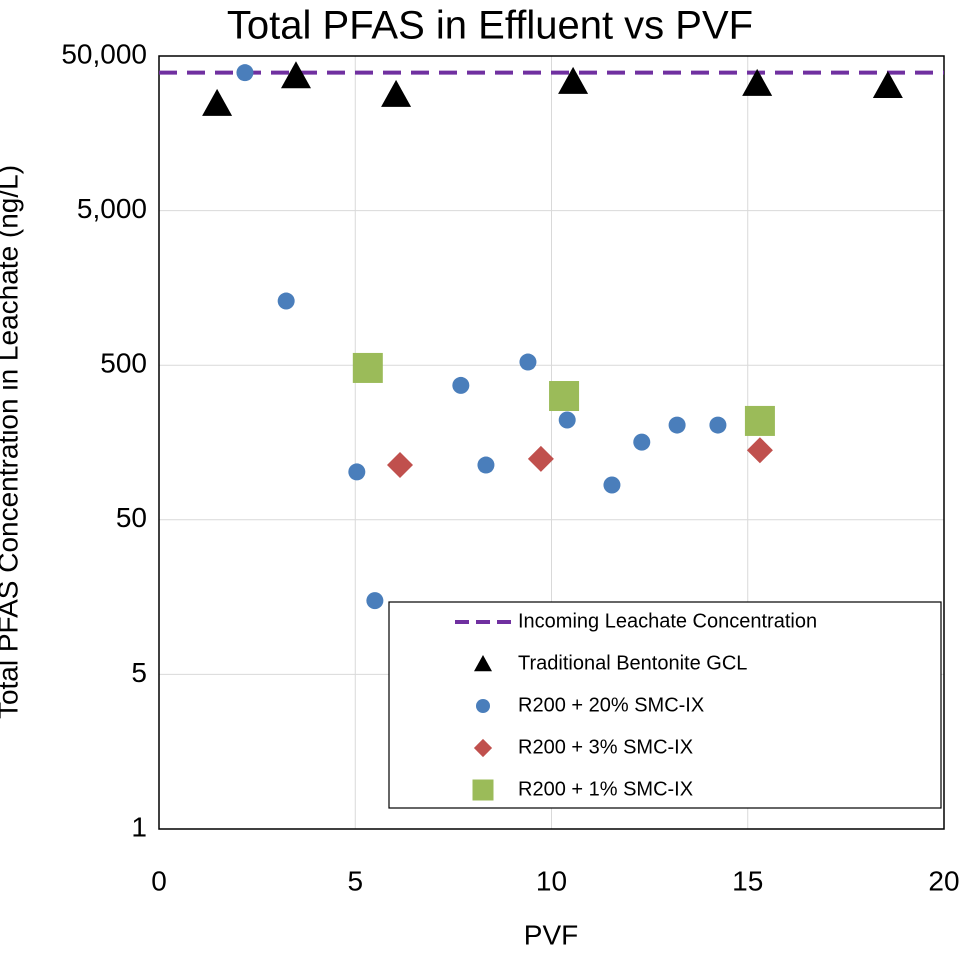 Image resolution: width=972 pixels, height=956 pixels. Describe the element at coordinates (551, 934) in the screenshot. I see `x-axis-label: PVF` at that location.